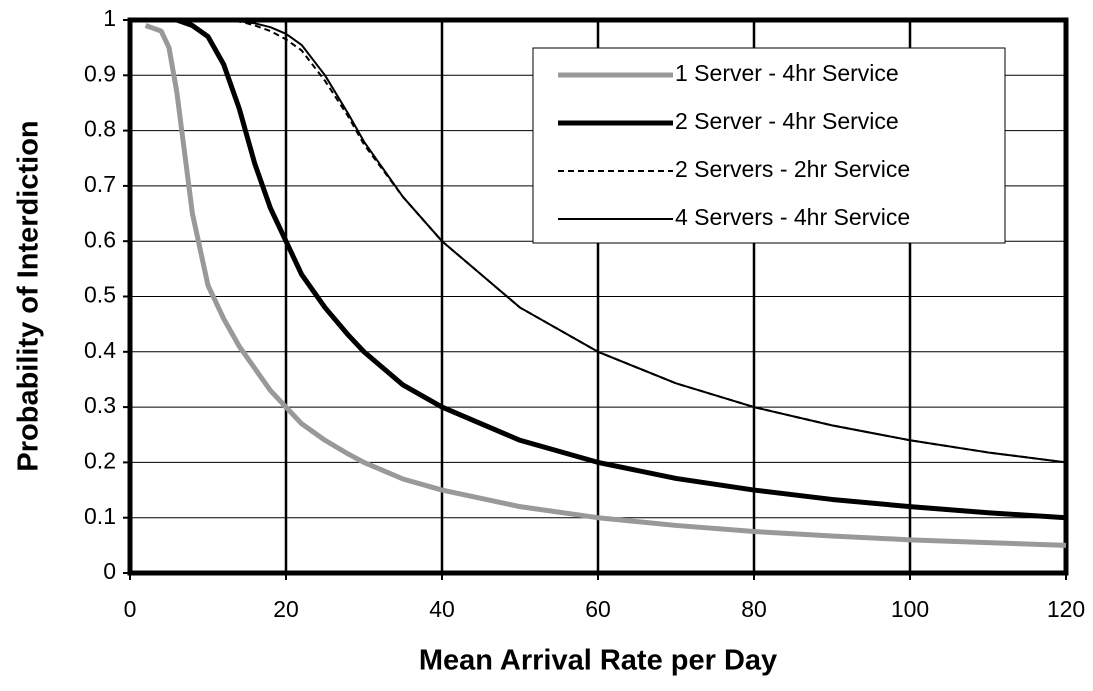  I want to click on y-tick-label: 1, so click(109, 18).